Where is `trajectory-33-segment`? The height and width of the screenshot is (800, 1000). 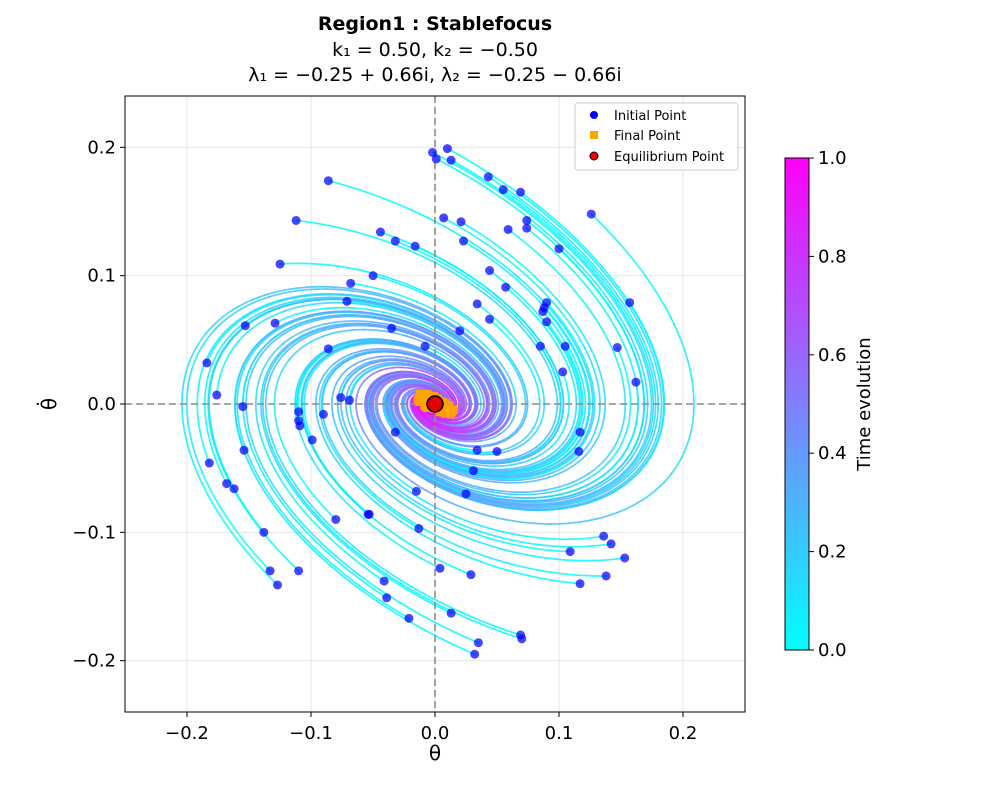
trajectory-33-segment is located at coordinates (508, 340).